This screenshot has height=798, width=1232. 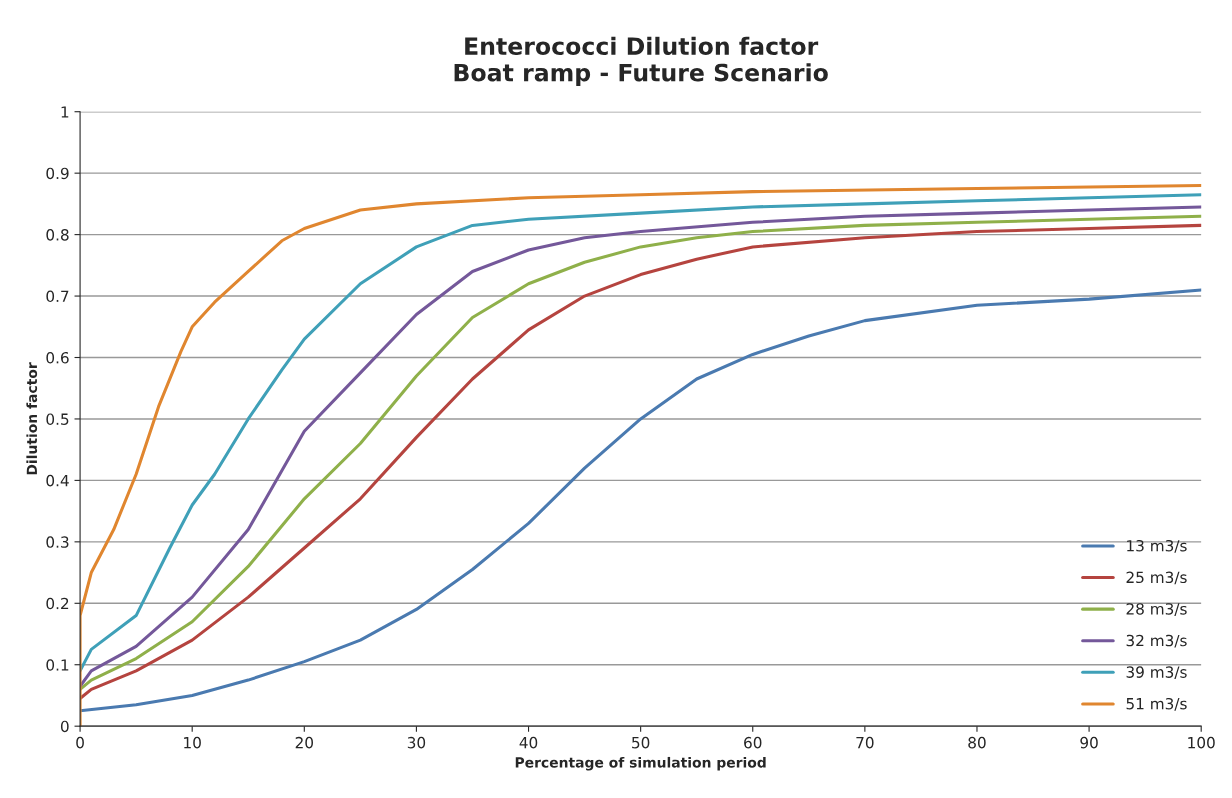 I want to click on x-tick-label: 60, so click(x=753, y=742).